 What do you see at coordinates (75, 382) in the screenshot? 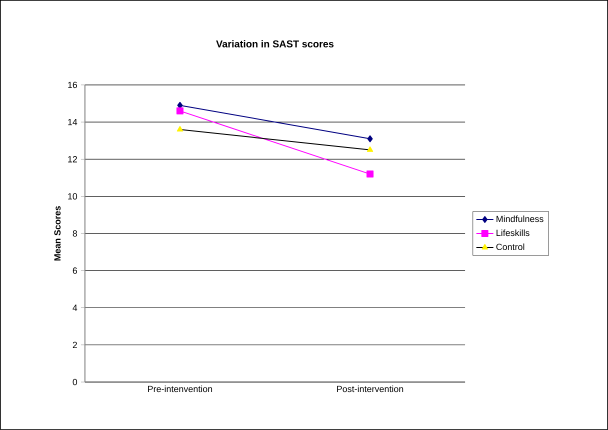
I see `y-tick-label: 0` at bounding box center [75, 382].